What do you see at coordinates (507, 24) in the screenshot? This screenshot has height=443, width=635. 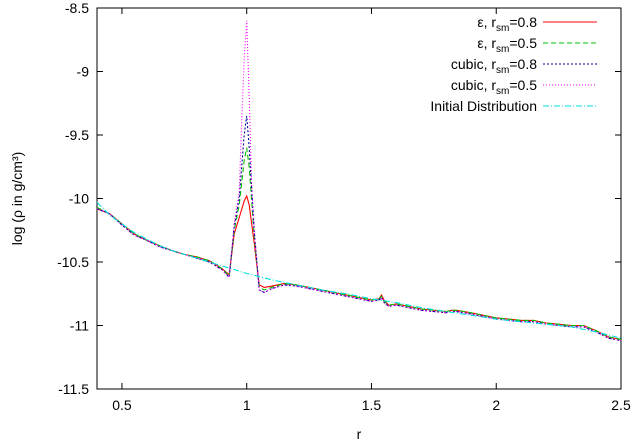 I see `legend-label-1: ε, rsm=0.8` at bounding box center [507, 24].